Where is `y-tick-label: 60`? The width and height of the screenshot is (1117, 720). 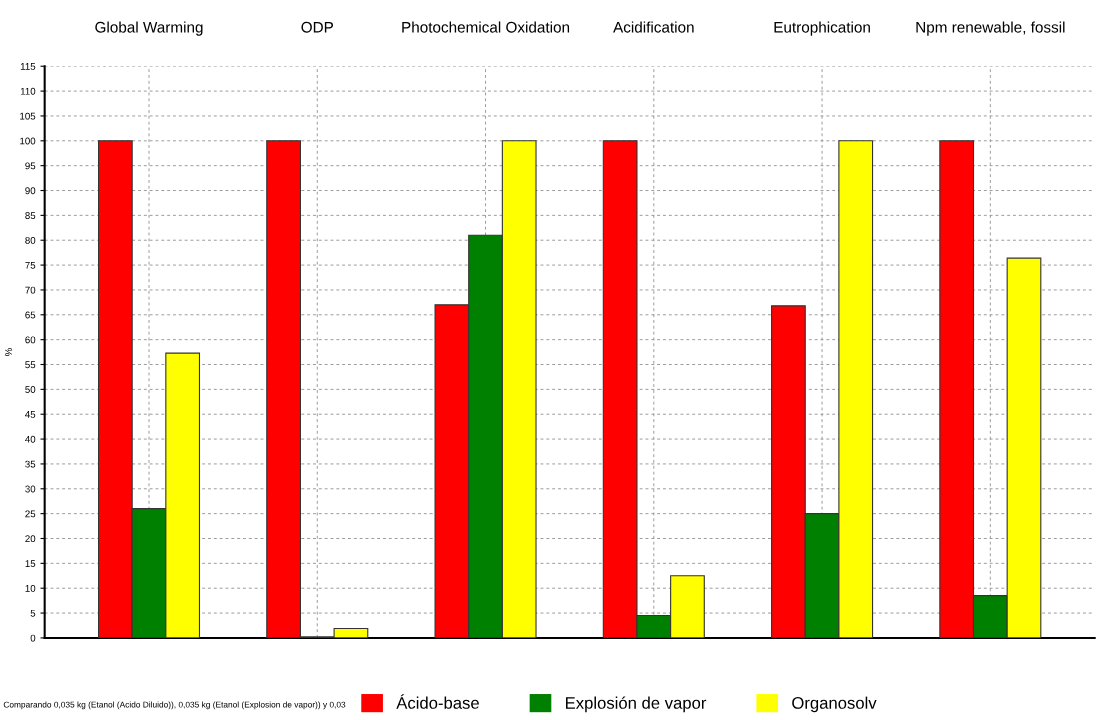 y-tick-label: 60 is located at coordinates (30, 340).